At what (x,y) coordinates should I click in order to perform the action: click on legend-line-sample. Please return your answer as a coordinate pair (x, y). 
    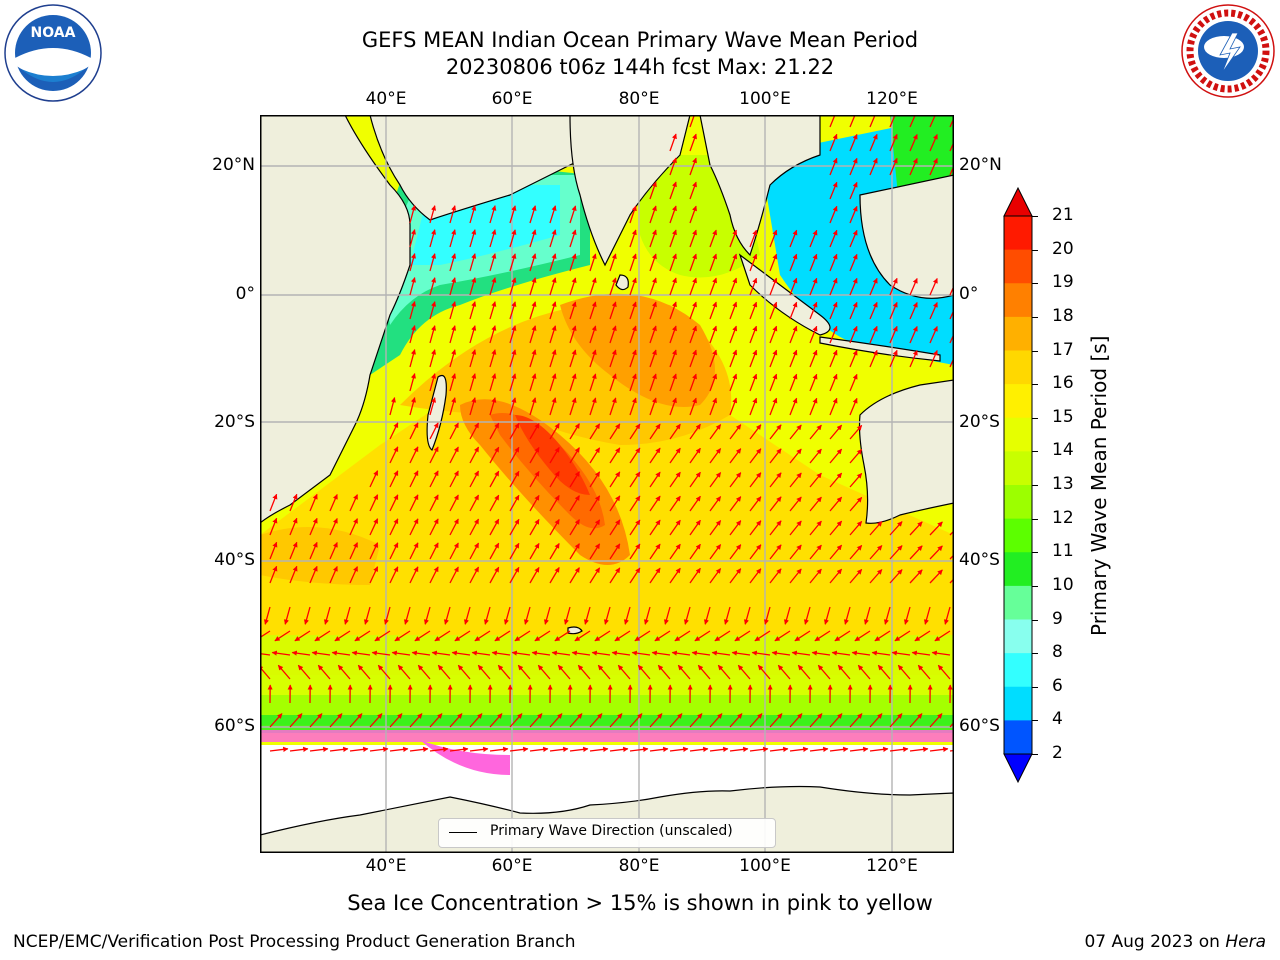
    Looking at the image, I should click on (463, 832).